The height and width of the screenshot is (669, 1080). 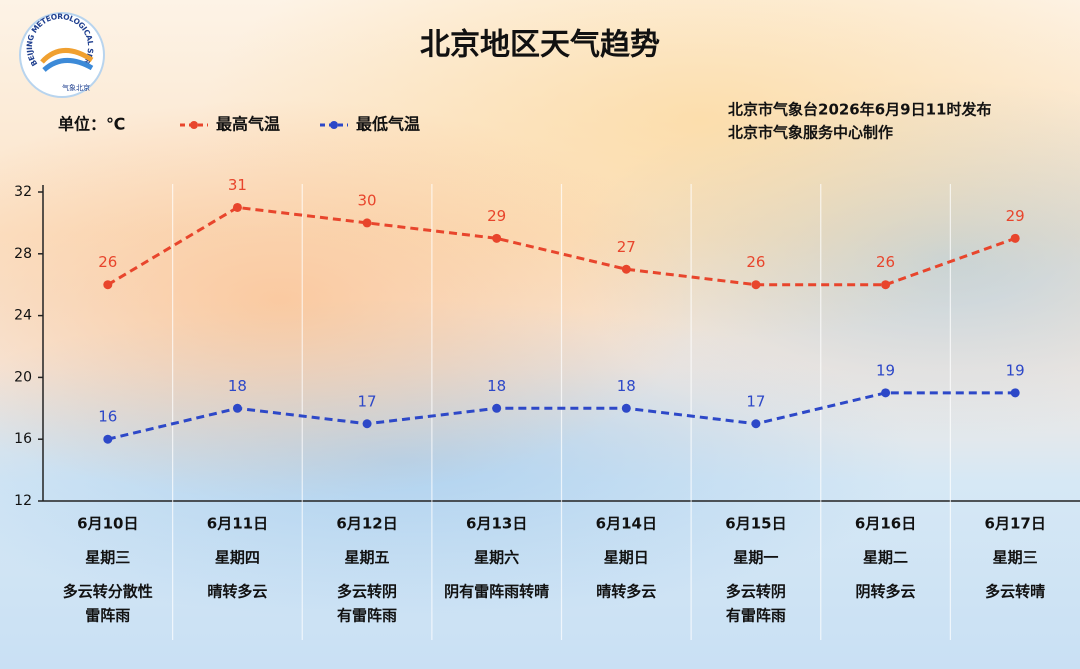 I want to click on x-tick-label: 6月10日, so click(x=107, y=524).